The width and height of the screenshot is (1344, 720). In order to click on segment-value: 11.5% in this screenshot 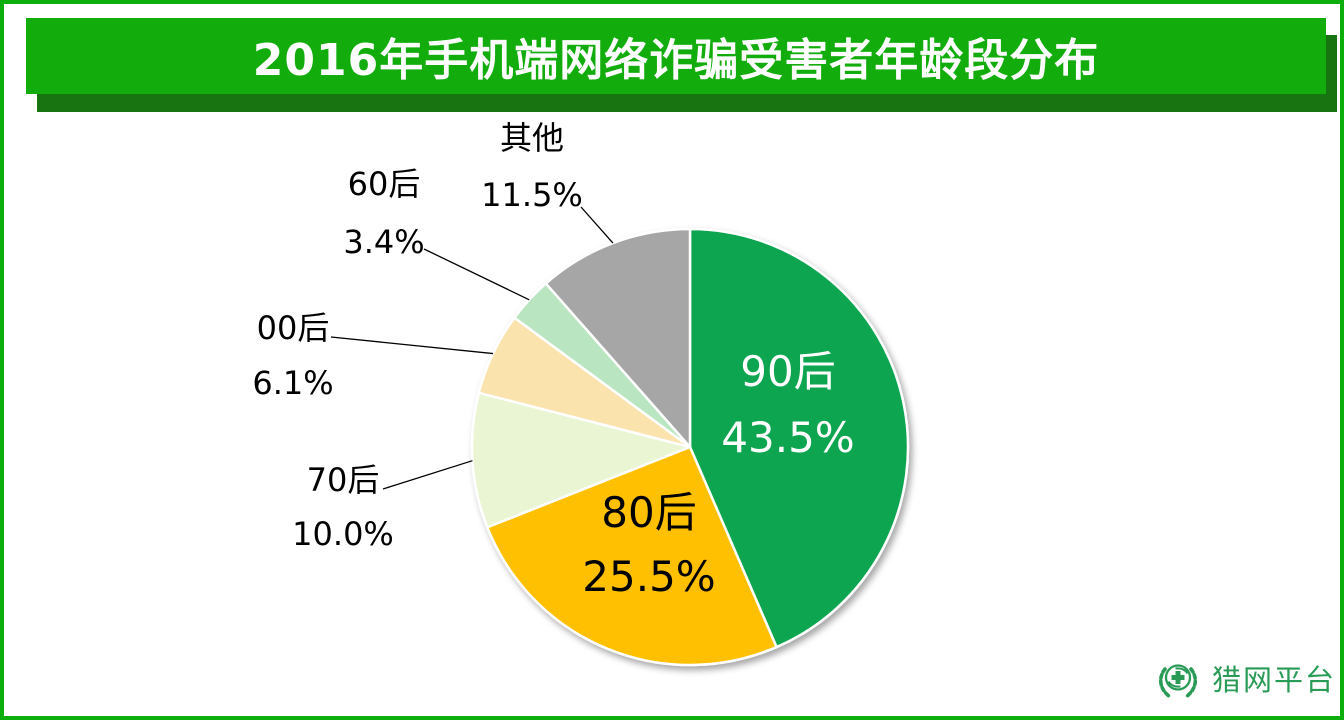, I will do `click(532, 195)`.